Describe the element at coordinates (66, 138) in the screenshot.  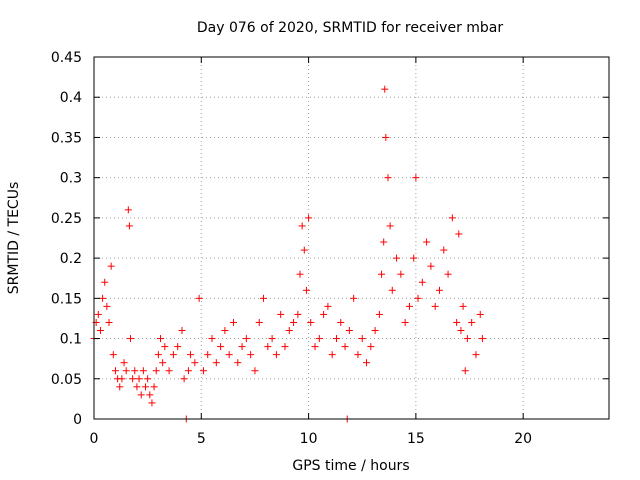
I see `y-tick-label: 0.35` at that location.